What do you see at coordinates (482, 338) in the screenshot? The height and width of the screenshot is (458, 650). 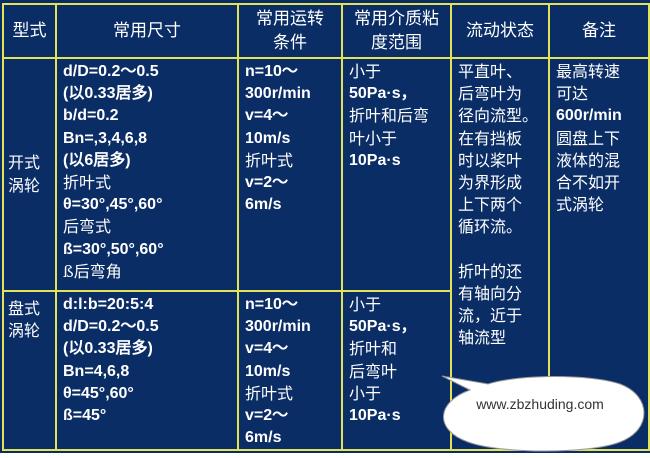 I see `cell-line: 轴流型` at bounding box center [482, 338].